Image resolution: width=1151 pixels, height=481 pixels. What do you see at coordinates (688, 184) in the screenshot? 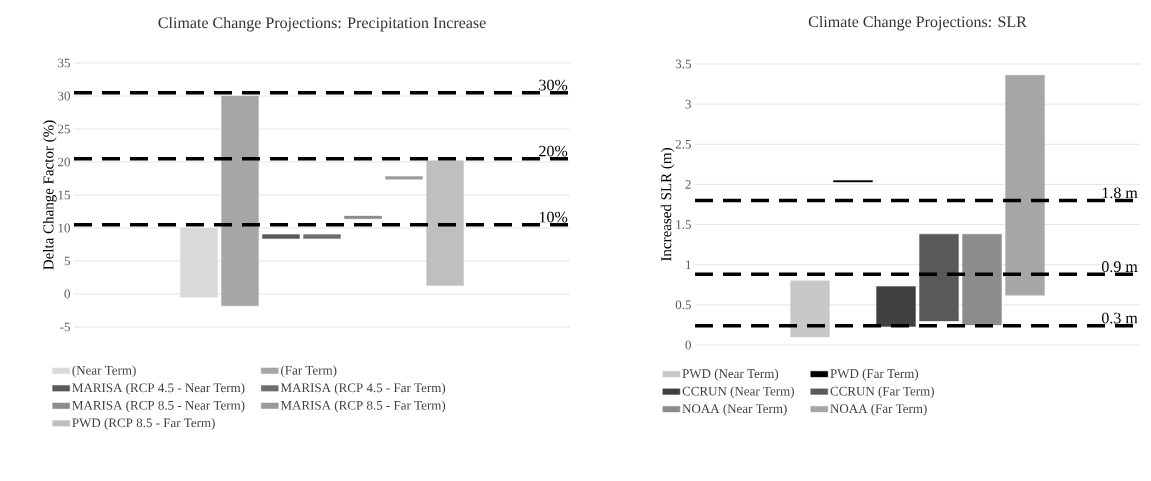
I see `y-tick-label: 2` at bounding box center [688, 184].